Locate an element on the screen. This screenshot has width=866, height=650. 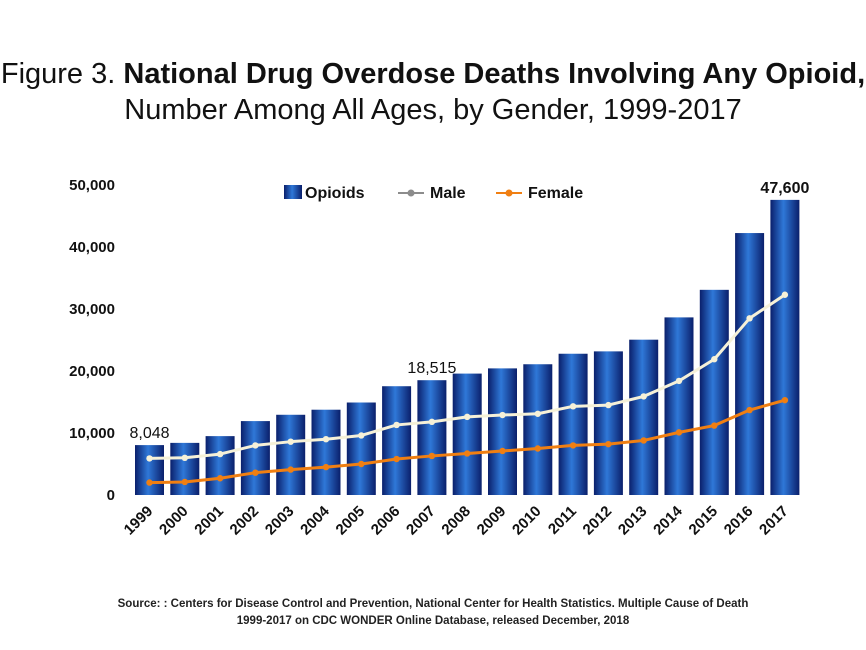
bar-2012 is located at coordinates (608, 423).